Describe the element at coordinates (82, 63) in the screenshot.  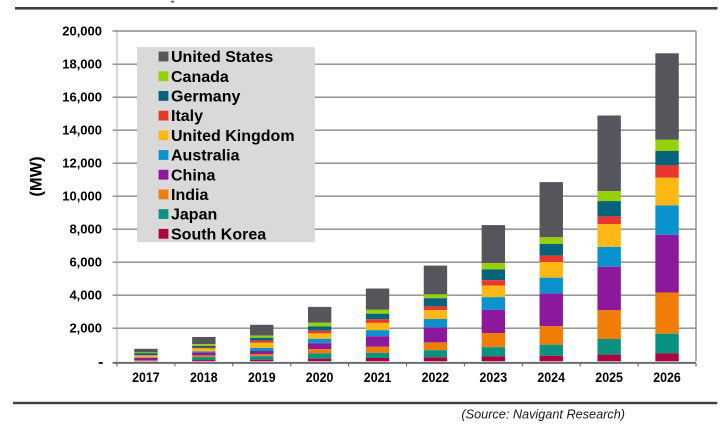
I see `svg-text: 18,000` at that location.